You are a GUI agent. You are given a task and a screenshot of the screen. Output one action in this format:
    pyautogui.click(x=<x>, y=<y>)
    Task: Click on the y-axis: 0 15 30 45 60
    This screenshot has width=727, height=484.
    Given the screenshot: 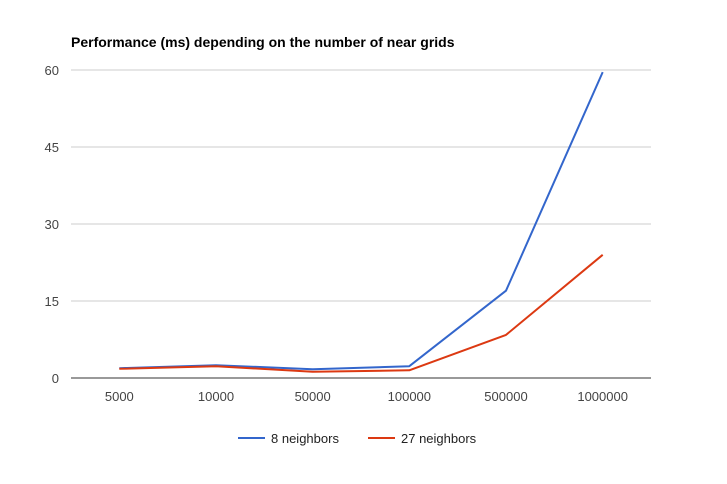 What is the action you would take?
    pyautogui.click(x=52, y=224)
    